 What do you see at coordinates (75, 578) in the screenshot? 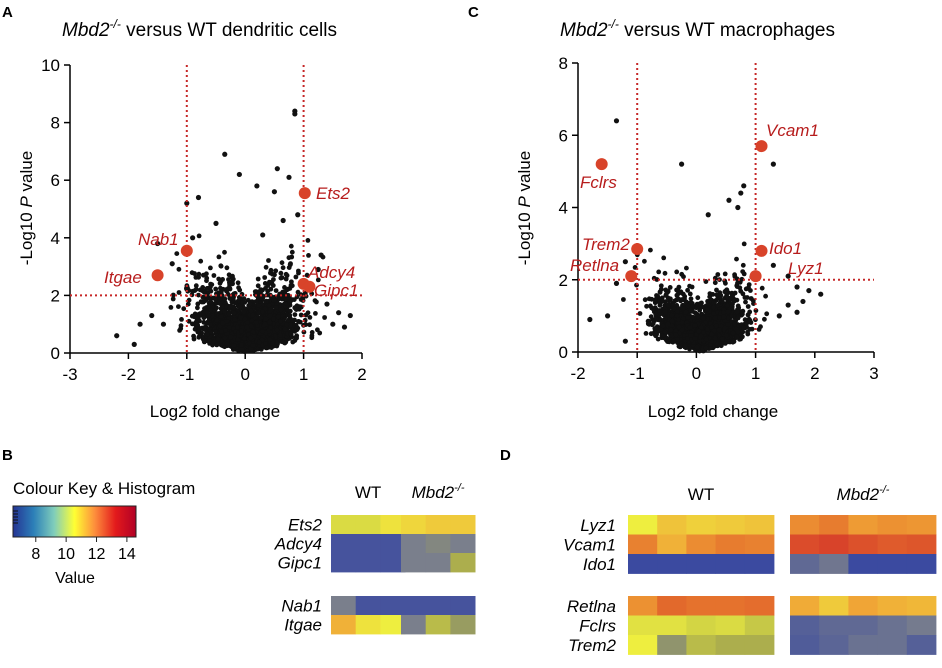
I see `colour-key-label: Value` at bounding box center [75, 578].